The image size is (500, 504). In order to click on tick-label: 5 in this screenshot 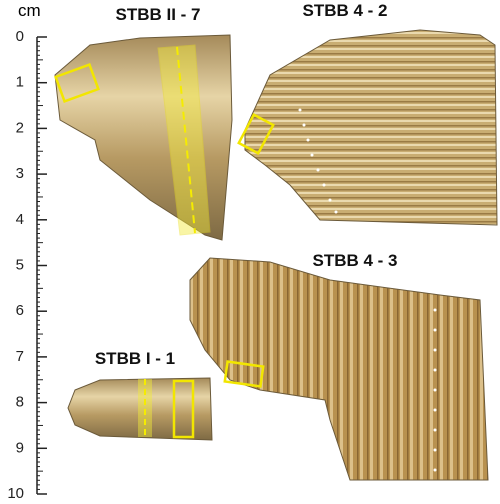, I will do `click(20, 264)`.